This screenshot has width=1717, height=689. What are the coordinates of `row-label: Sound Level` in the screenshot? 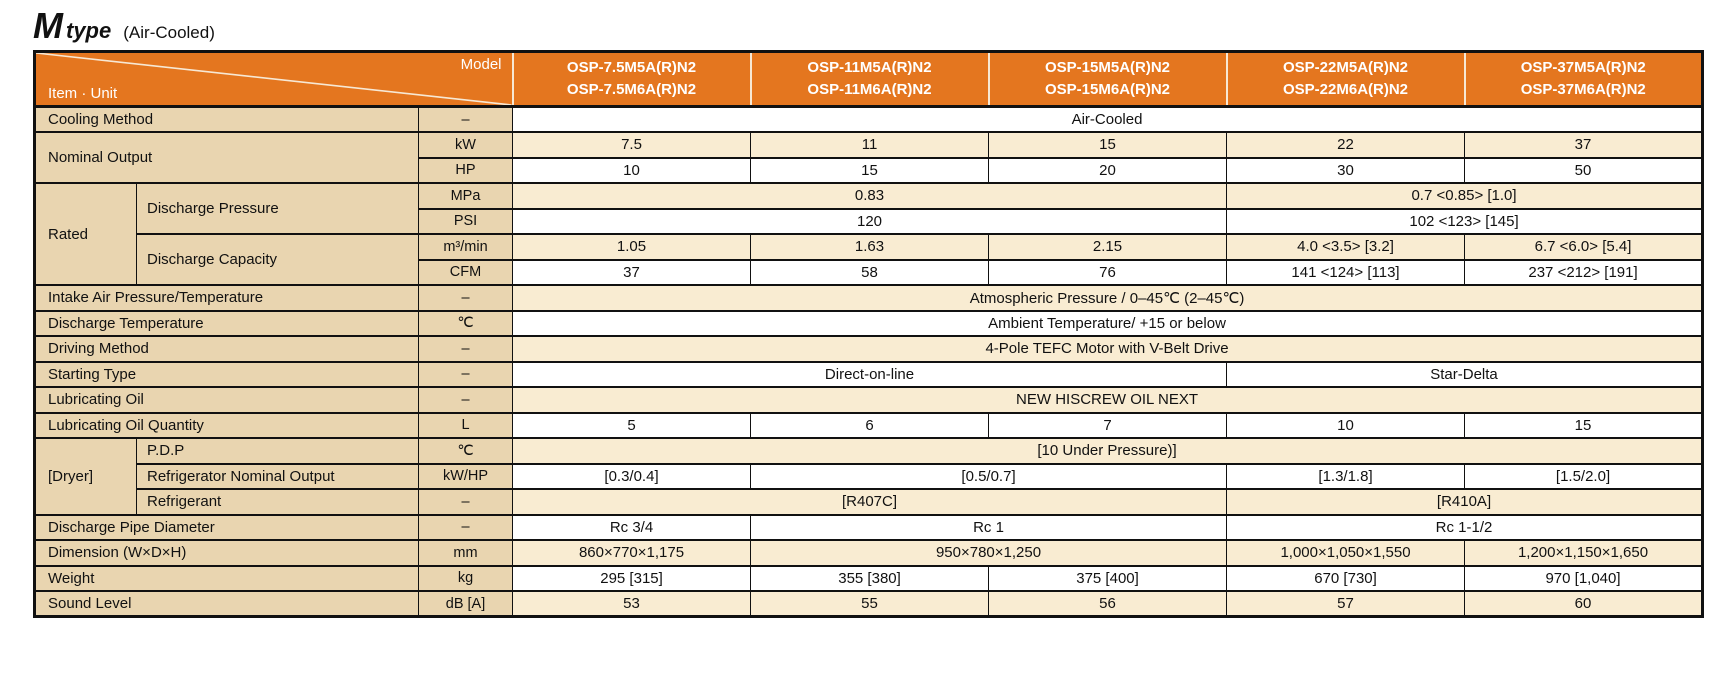 It's located at (226, 603).